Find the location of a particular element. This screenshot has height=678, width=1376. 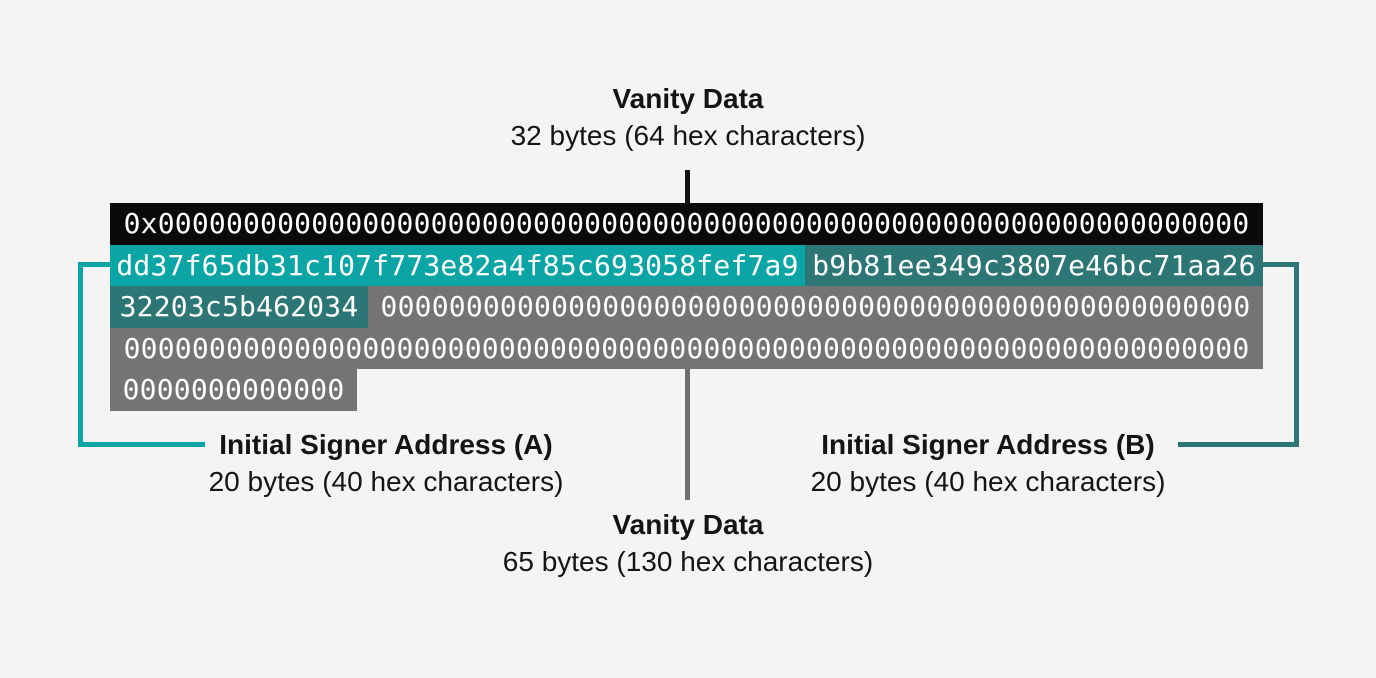

signer-a-bracket-vertical is located at coordinates (80, 354).